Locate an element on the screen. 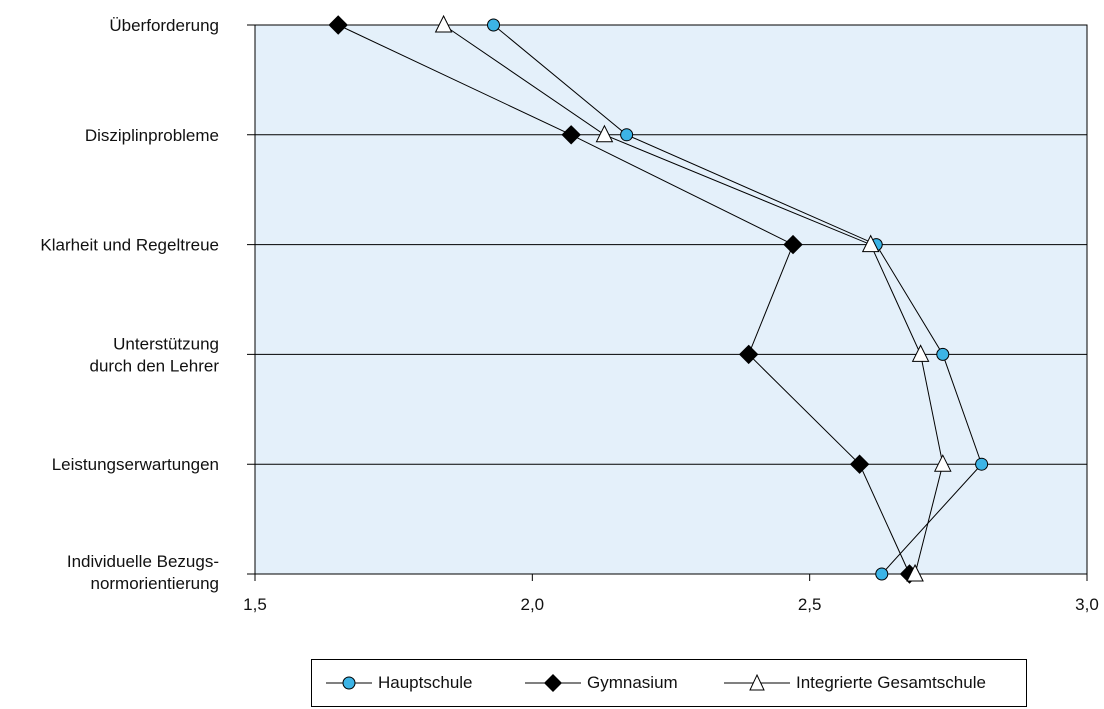 The width and height of the screenshot is (1104, 709). category-label-line: Leistungserwartungen is located at coordinates (135, 464).